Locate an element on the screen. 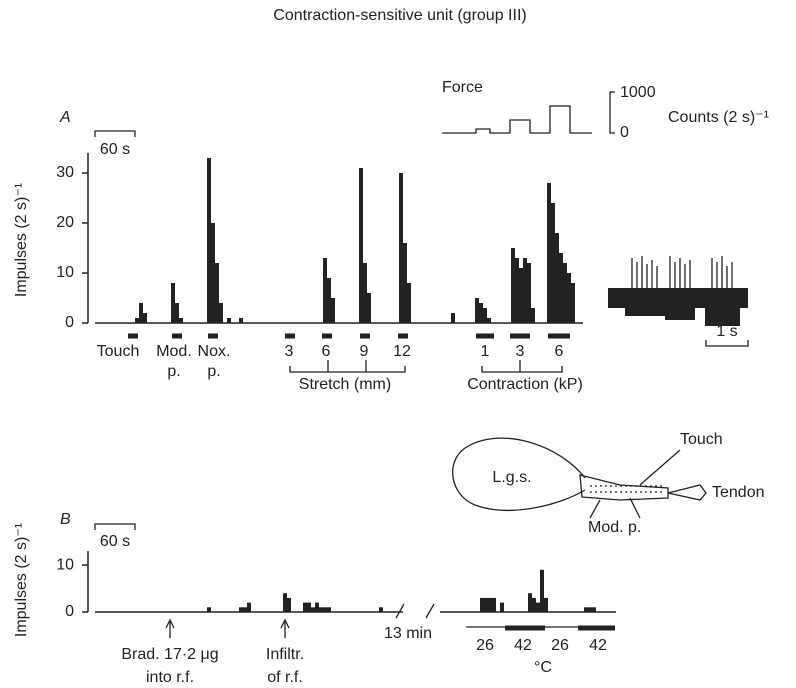 This screenshot has width=796, height=688. muscle-diagram is located at coordinates (579, 478).